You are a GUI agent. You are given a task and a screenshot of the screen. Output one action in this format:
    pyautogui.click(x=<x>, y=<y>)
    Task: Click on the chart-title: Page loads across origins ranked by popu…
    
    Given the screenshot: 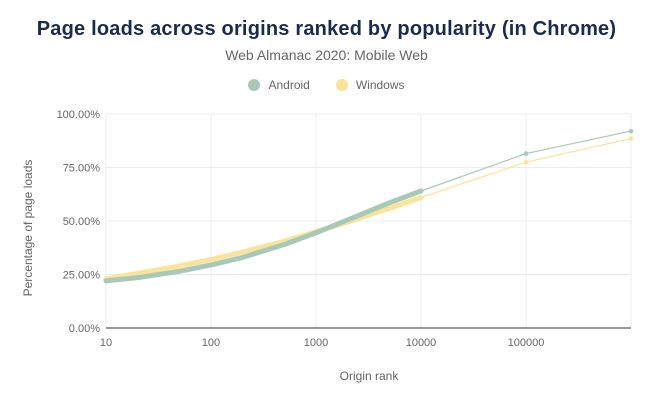 What is the action you would take?
    pyautogui.click(x=326, y=29)
    